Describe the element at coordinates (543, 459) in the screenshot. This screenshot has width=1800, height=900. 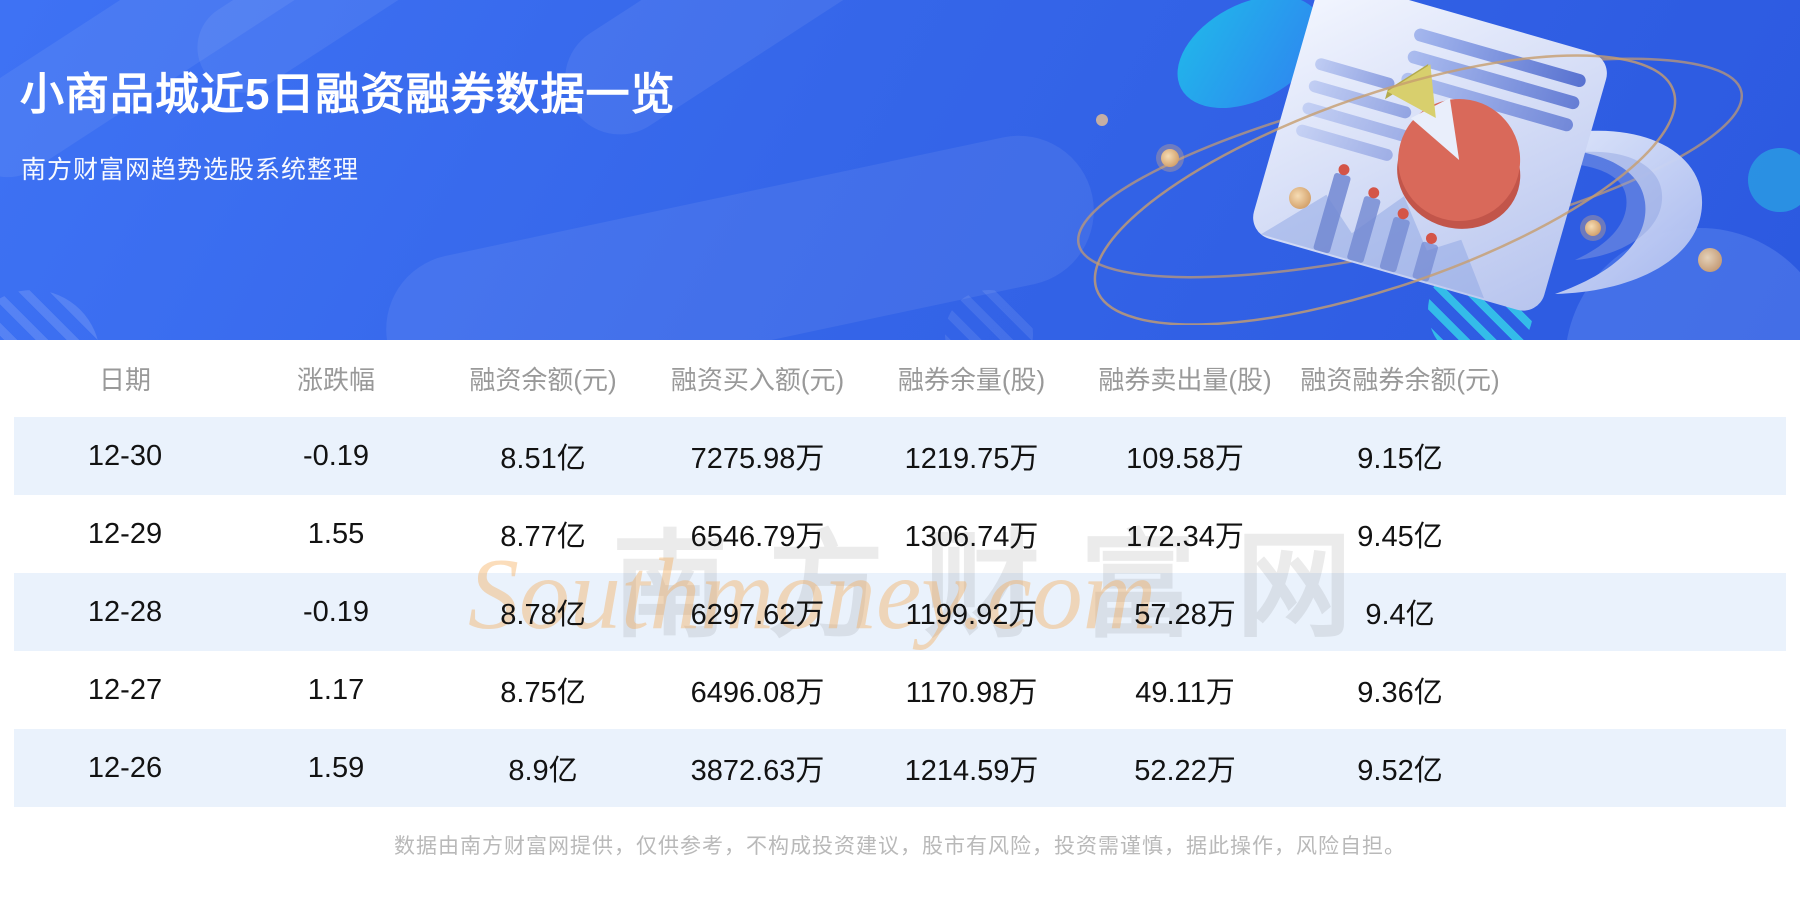
I see `cell-financing-balance: 8.51亿` at that location.